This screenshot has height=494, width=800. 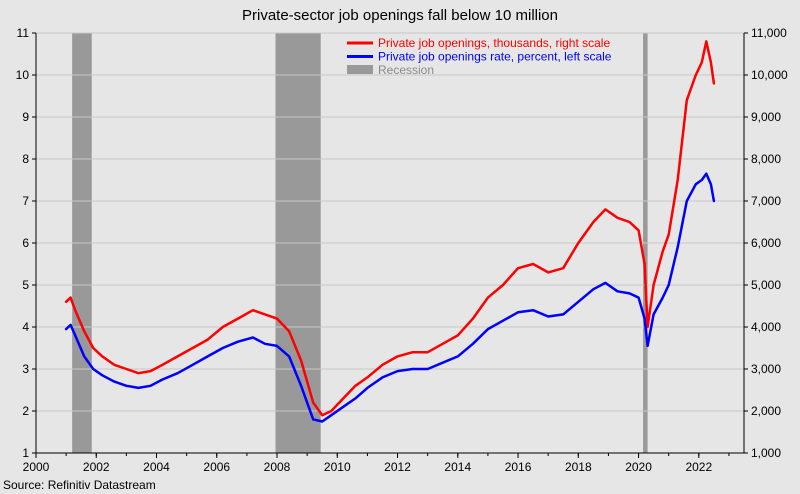 What do you see at coordinates (769, 33) in the screenshot?
I see `right-tick-label: 11,000` at bounding box center [769, 33].